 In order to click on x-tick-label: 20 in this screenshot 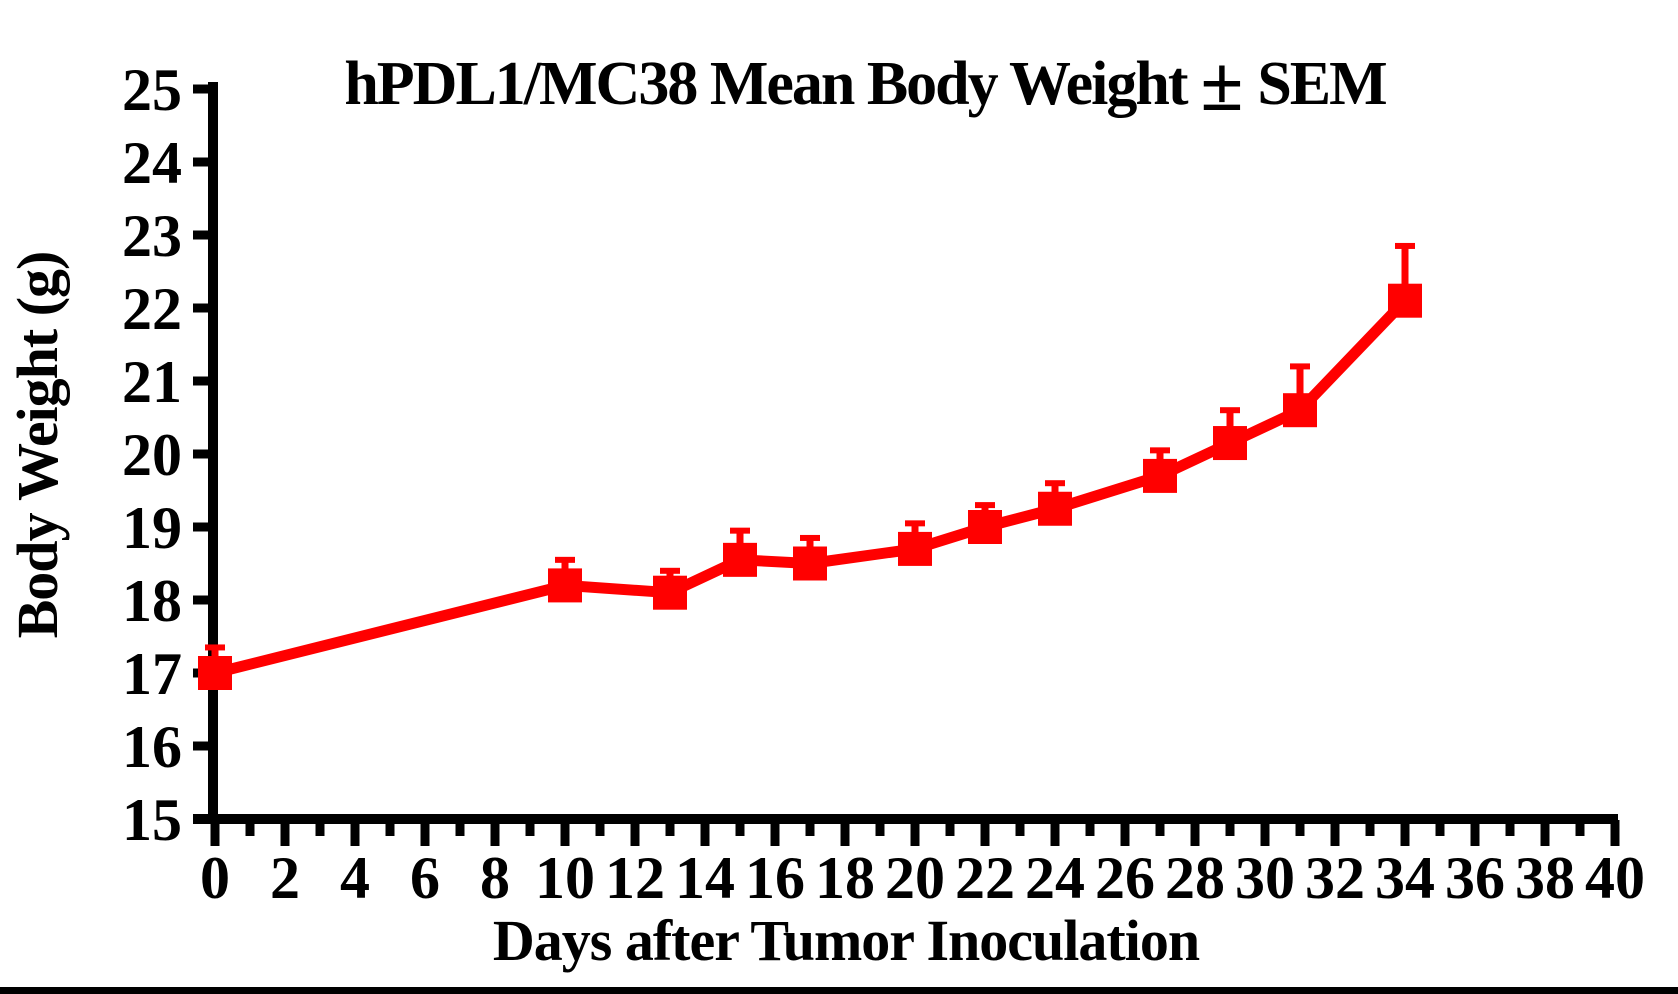, I will do `click(915, 878)`.